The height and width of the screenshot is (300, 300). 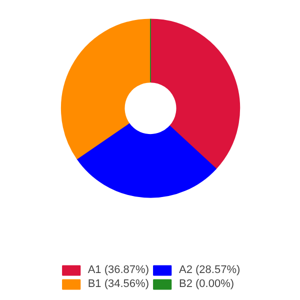 What do you see at coordinates (118, 270) in the screenshot?
I see `legend-label: A1 (36.87%)` at bounding box center [118, 270].